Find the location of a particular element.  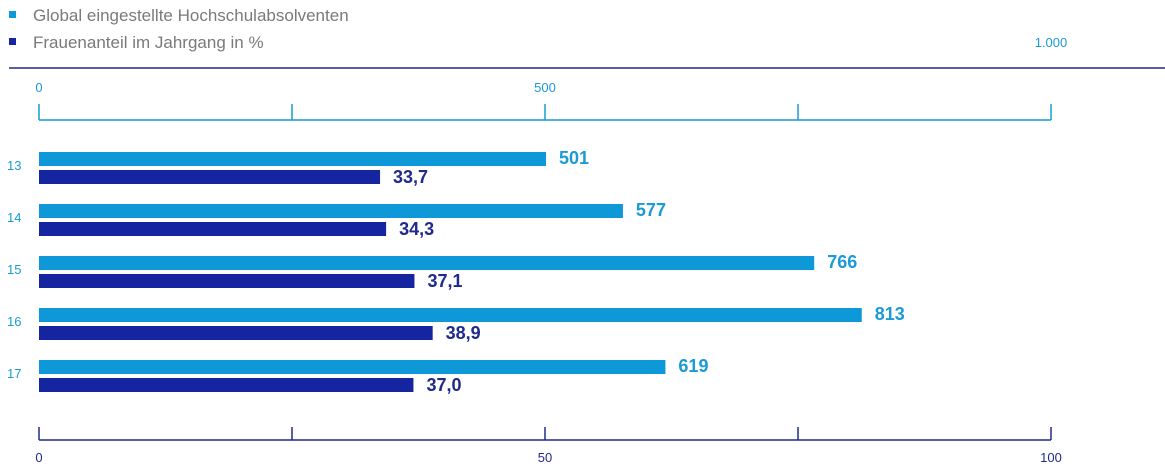

data-label-women-share: 33,7 is located at coordinates (410, 177).